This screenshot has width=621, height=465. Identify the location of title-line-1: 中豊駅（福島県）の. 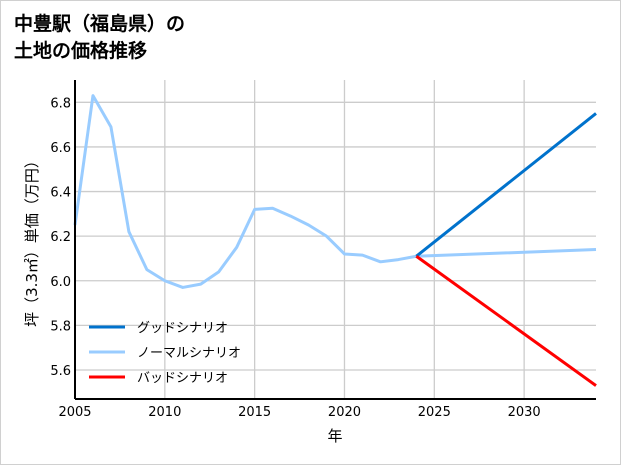
(100, 24).